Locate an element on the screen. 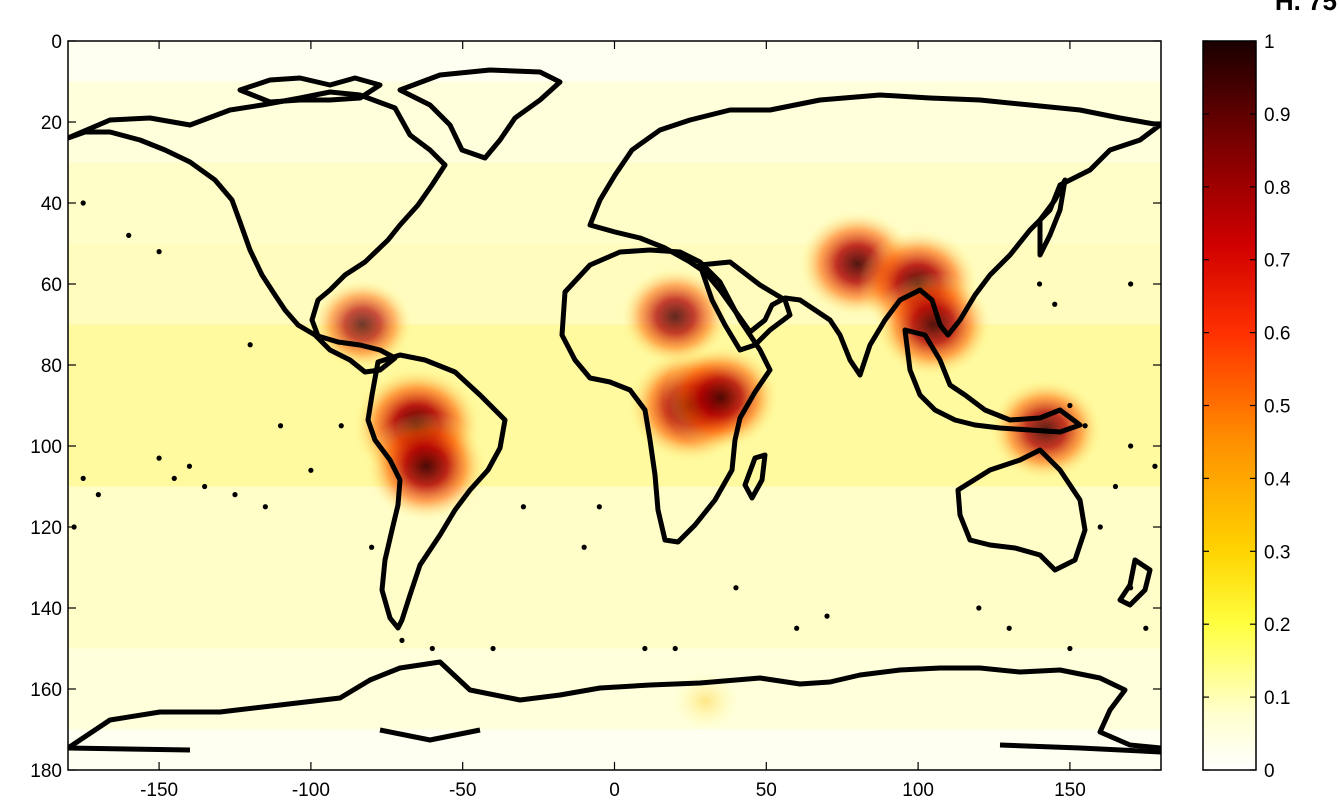 The width and height of the screenshot is (1339, 809). y-tick-label: 160 is located at coordinates (46, 690).